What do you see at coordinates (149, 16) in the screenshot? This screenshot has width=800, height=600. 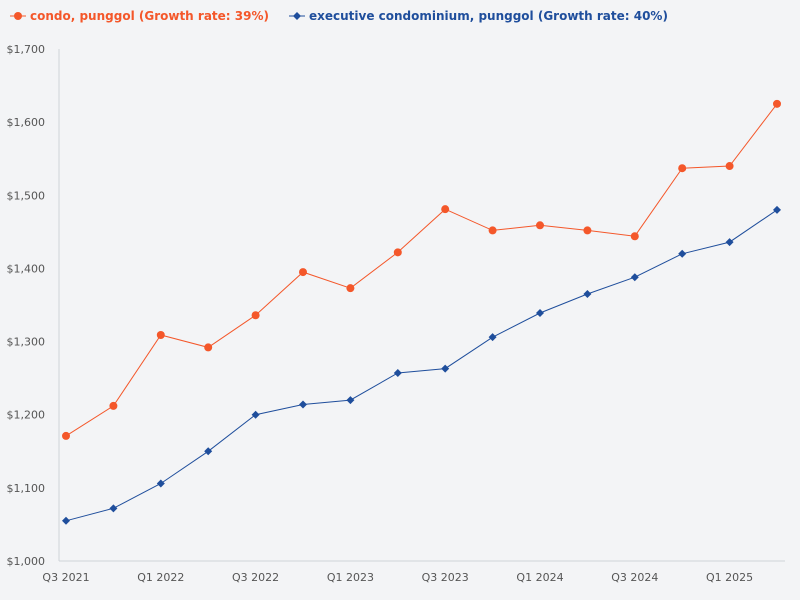 I see `legend-label-condo: condo, punggol (Growth rate: 39%)` at bounding box center [149, 16].